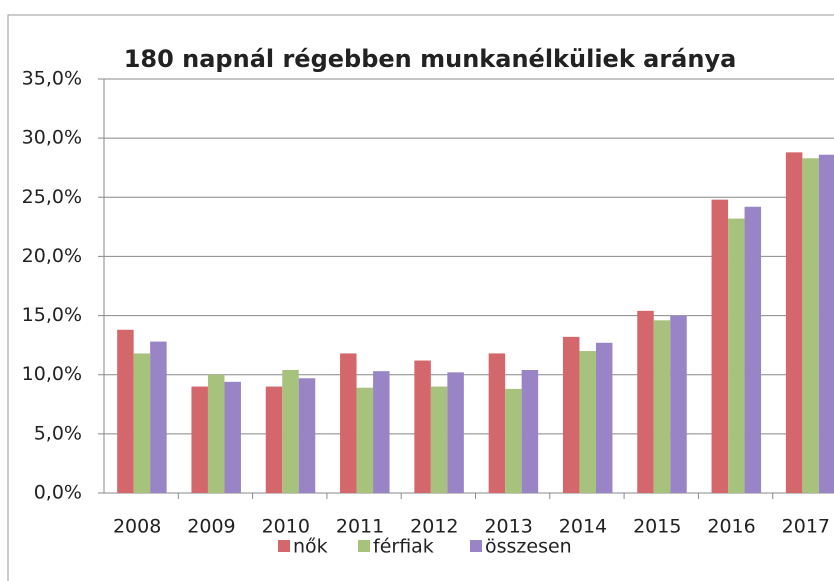 This screenshot has width=834, height=581. Describe the element at coordinates (52, 256) in the screenshot. I see `y-tick-label: 20,0%` at that location.